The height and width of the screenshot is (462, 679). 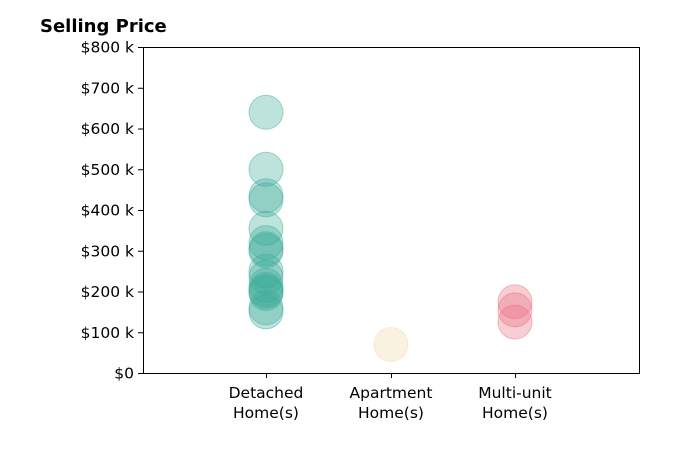 I want to click on y-tick-label: $200 k, so click(x=107, y=292).